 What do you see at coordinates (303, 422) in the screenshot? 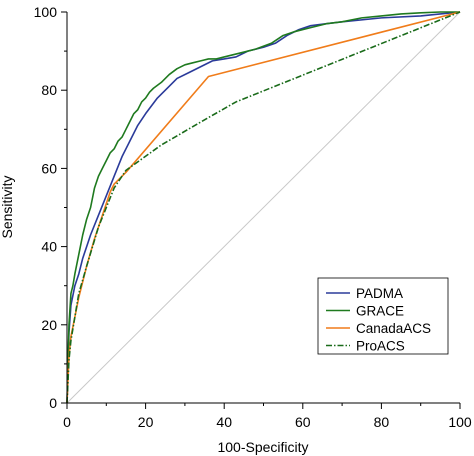
I see `x-tick-label: 60` at bounding box center [303, 422].